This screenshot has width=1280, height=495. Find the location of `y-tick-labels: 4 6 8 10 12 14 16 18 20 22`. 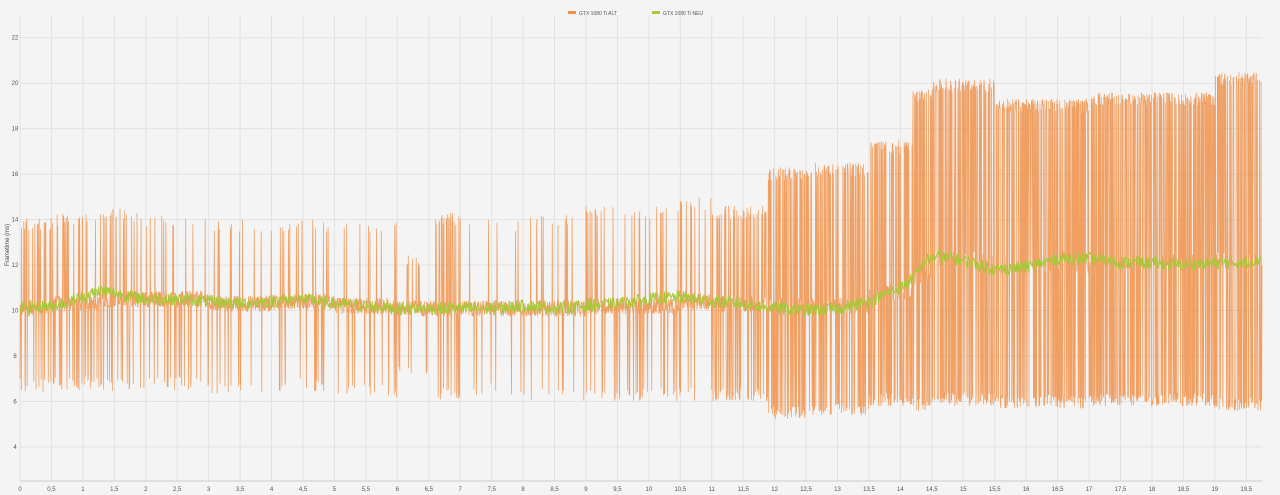

y-tick-labels: 4 6 8 10 12 14 16 18 20 22 is located at coordinates (15, 243).